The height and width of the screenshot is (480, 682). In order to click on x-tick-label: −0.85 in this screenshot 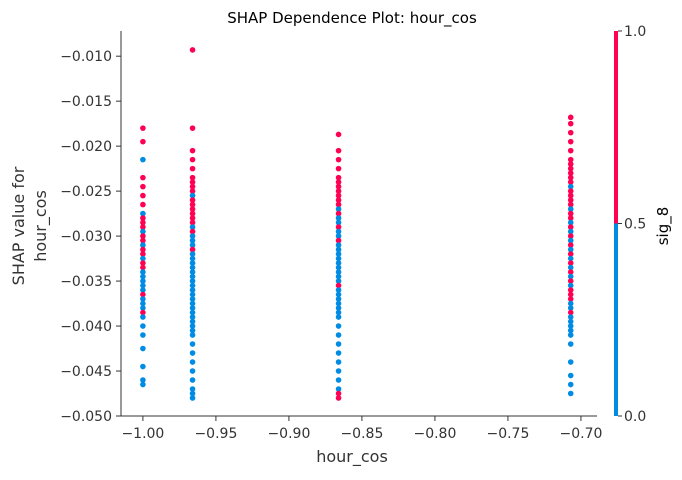, I will do `click(361, 434)`.